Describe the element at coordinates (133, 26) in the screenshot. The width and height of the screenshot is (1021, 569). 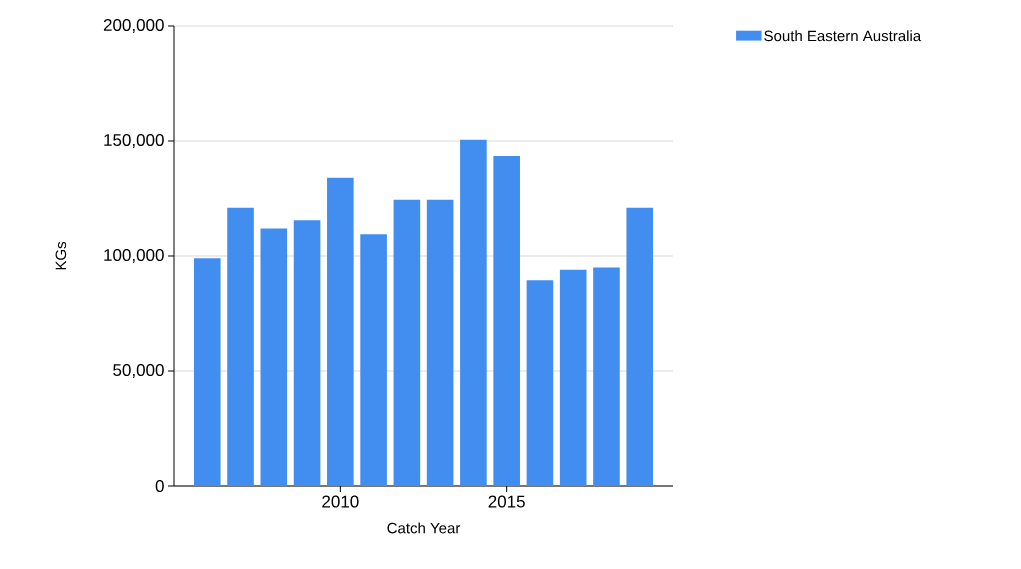
I see `y-tick-label: 200,000` at that location.